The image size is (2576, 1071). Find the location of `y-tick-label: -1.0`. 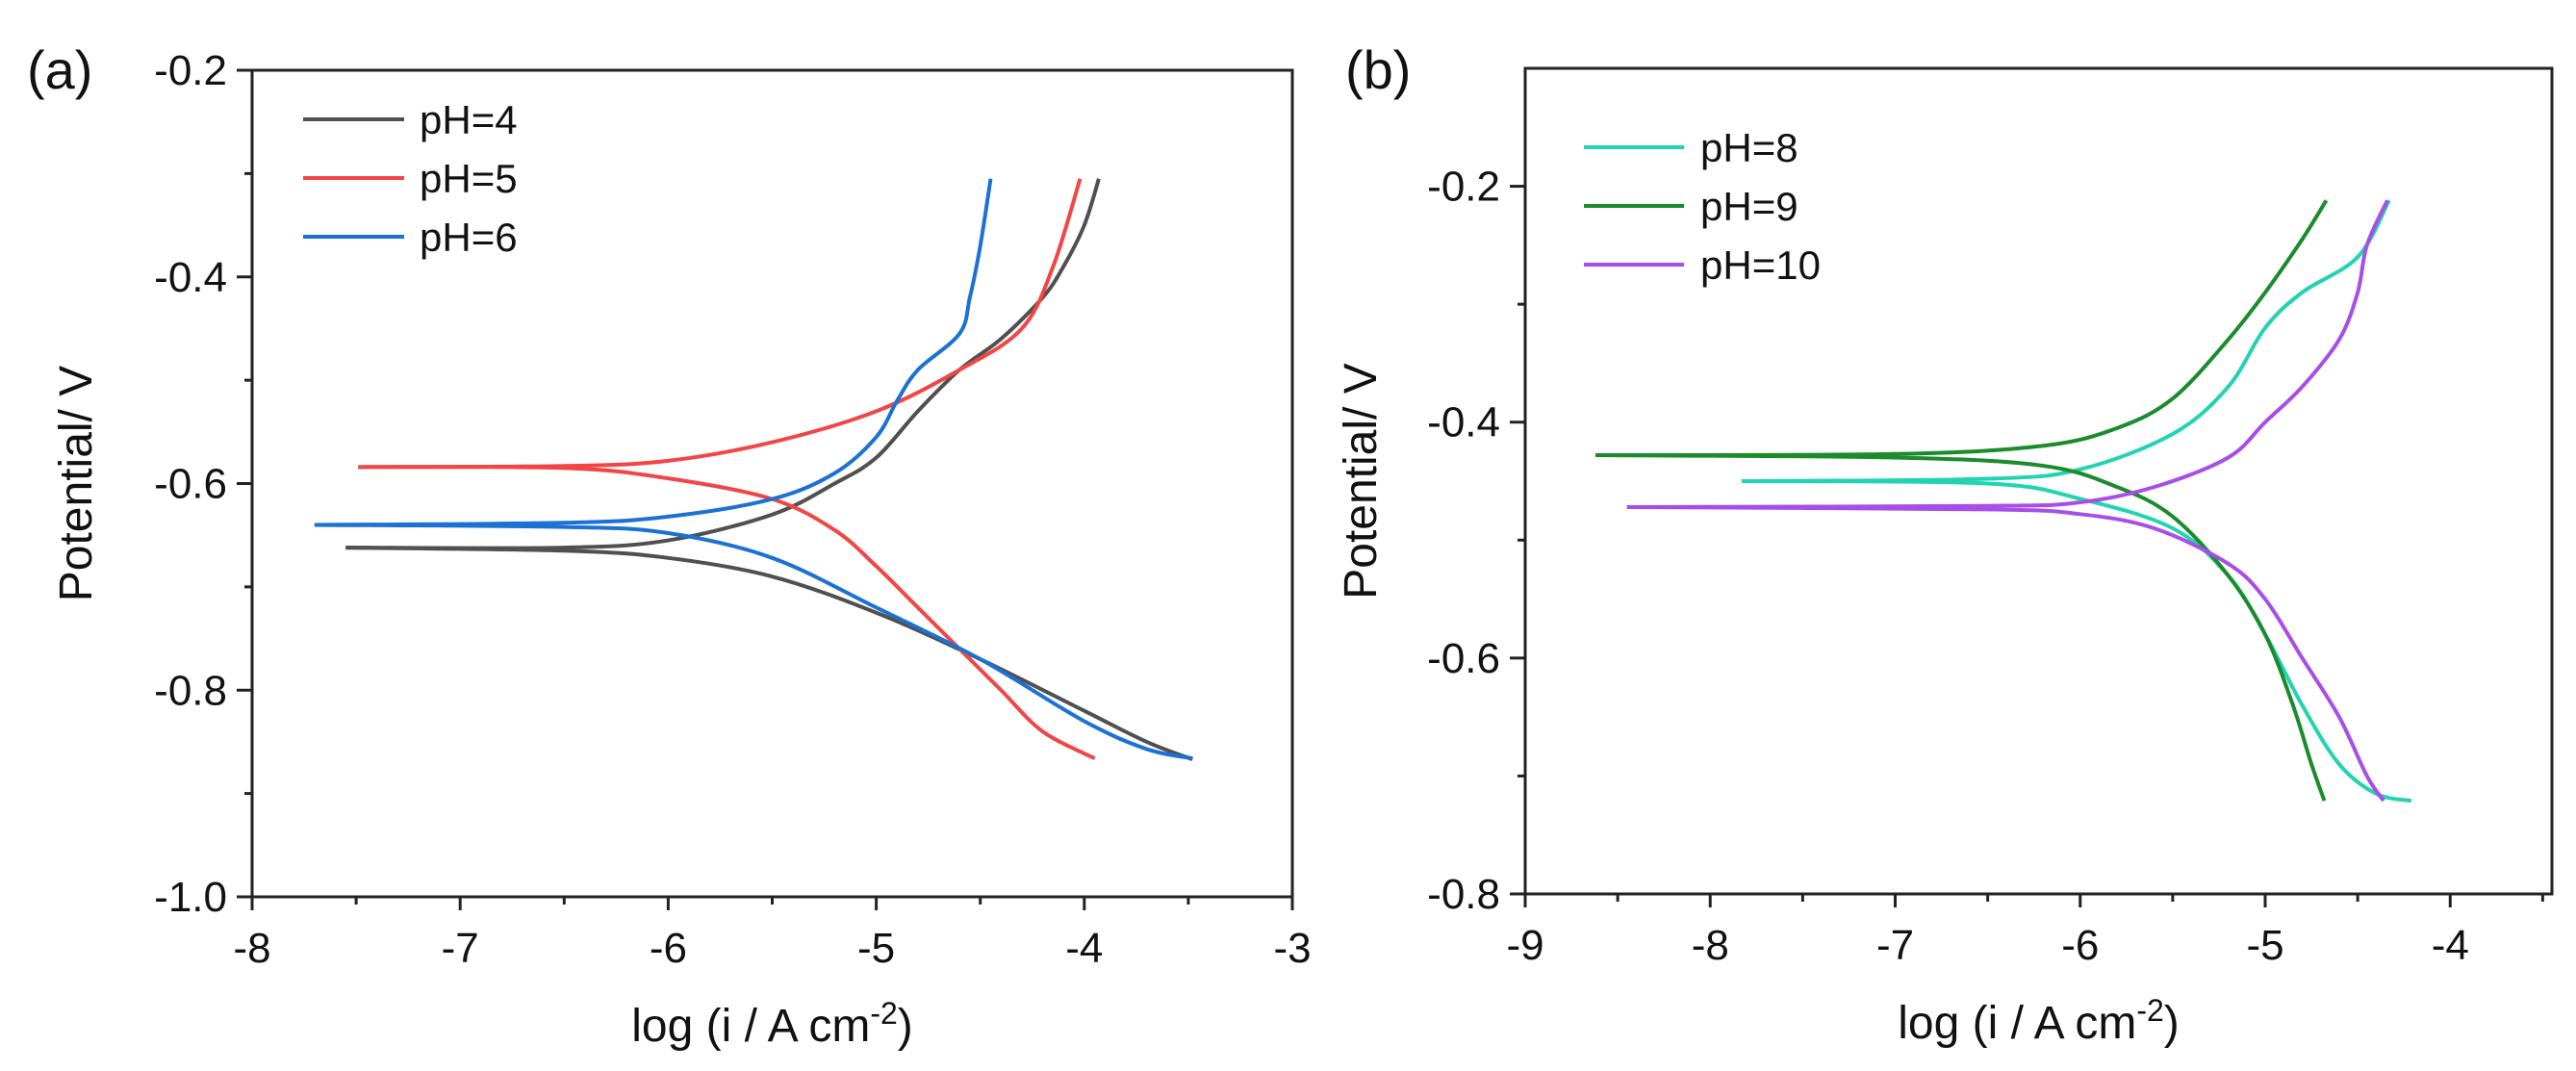

y-tick-label: -1.0 is located at coordinates (190, 897).